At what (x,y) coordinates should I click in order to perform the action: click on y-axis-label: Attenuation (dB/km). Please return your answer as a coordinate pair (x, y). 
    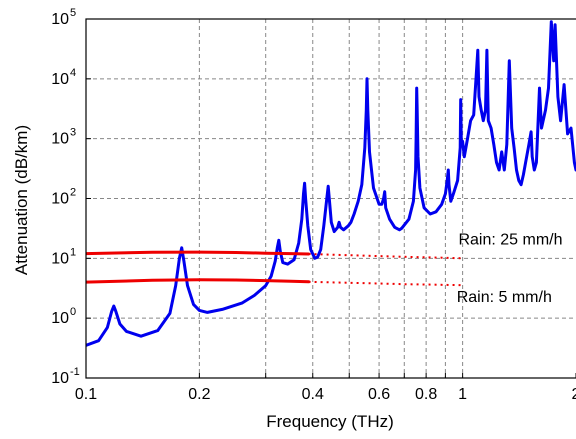
    Looking at the image, I should click on (21, 200).